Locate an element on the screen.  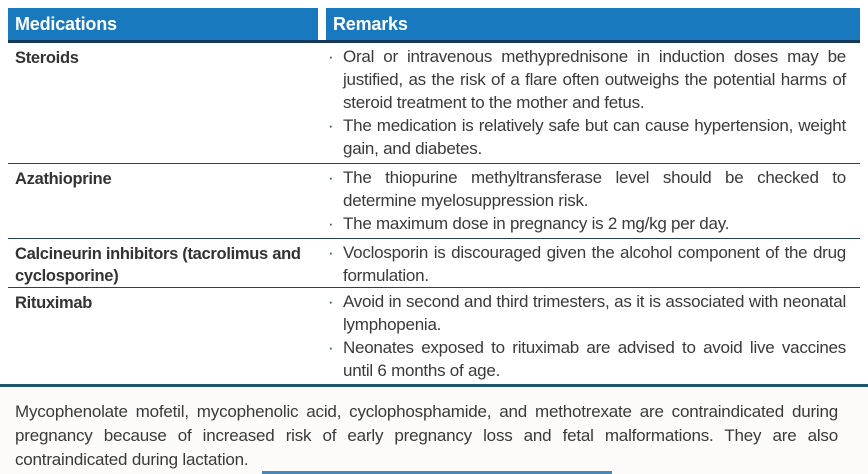
medication-cell: Steroids is located at coordinates (47, 58).